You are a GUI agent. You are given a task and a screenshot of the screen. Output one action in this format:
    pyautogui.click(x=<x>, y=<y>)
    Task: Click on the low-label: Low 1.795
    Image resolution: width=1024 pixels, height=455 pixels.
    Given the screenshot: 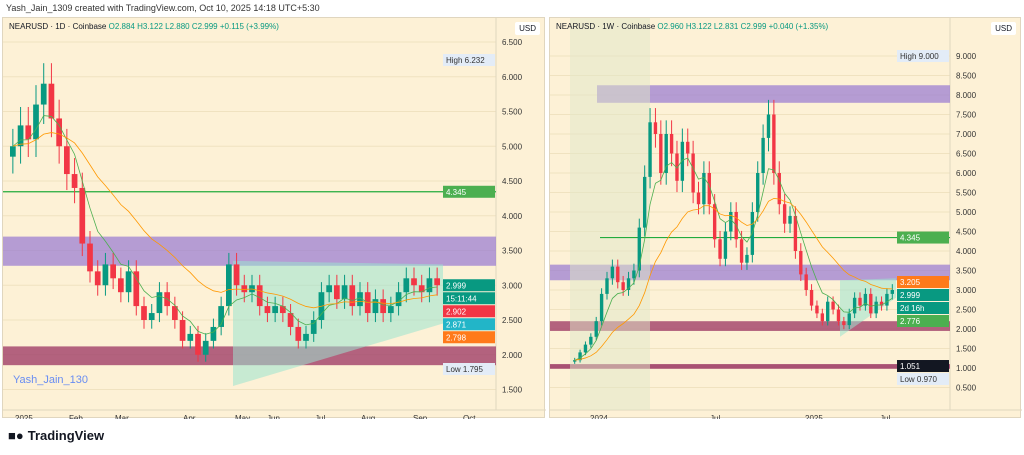 What is the action you would take?
    pyautogui.click(x=464, y=369)
    